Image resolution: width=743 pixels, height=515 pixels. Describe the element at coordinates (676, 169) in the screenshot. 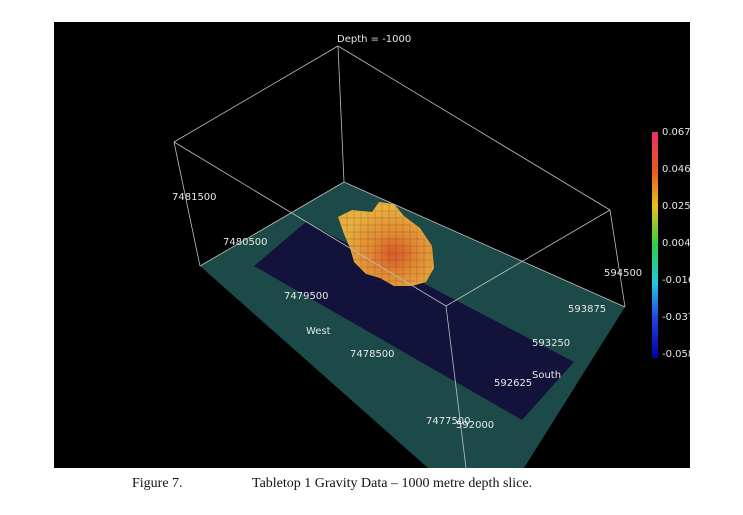

I see `colorbar-tick-1: 0.0465` at that location.